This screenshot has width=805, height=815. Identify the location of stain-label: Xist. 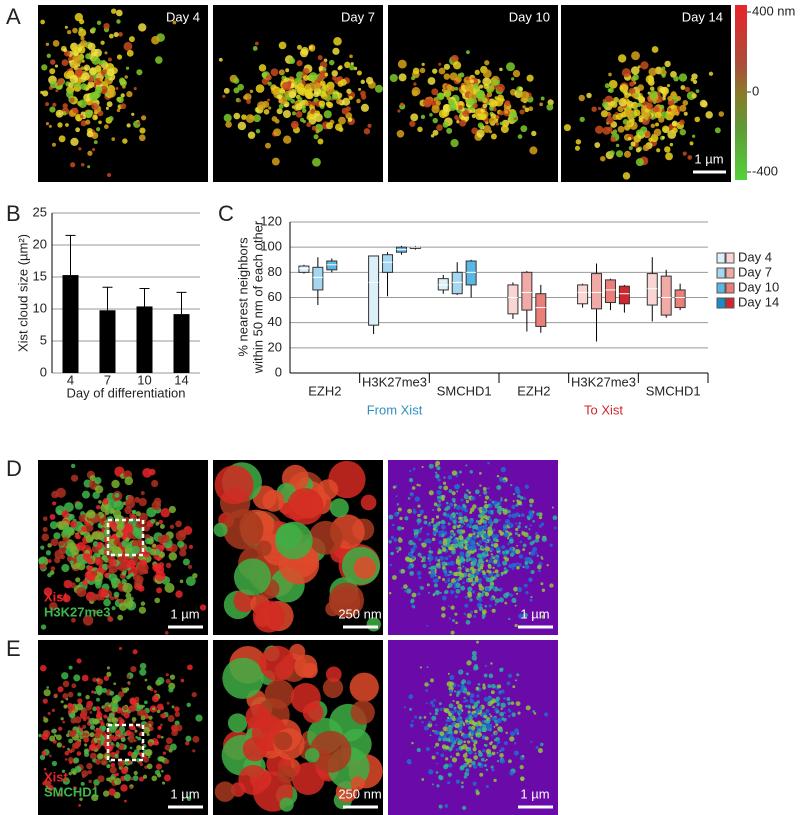
(56, 596).